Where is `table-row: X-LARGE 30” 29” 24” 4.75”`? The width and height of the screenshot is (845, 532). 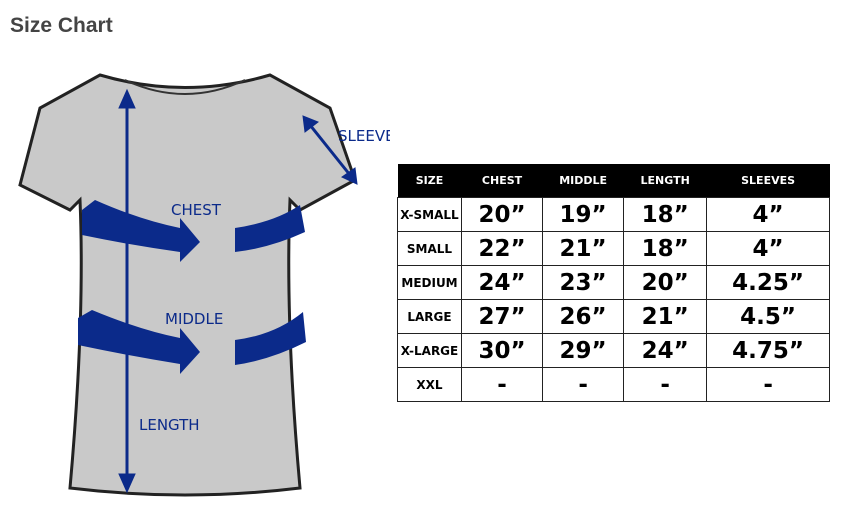 table-row: X-LARGE 30” 29” 24” 4.75” is located at coordinates (613, 350).